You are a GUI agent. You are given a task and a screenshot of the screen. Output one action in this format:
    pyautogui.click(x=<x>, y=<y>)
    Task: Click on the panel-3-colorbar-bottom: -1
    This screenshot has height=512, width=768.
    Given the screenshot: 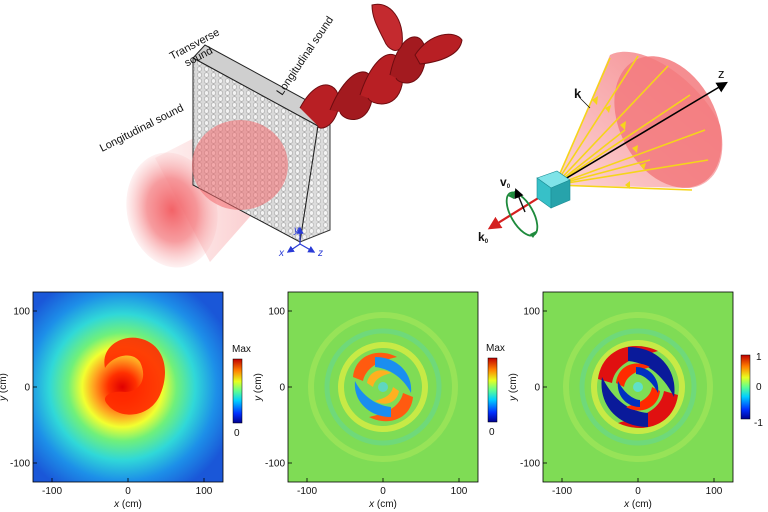 What is the action you would take?
    pyautogui.click(x=758, y=423)
    